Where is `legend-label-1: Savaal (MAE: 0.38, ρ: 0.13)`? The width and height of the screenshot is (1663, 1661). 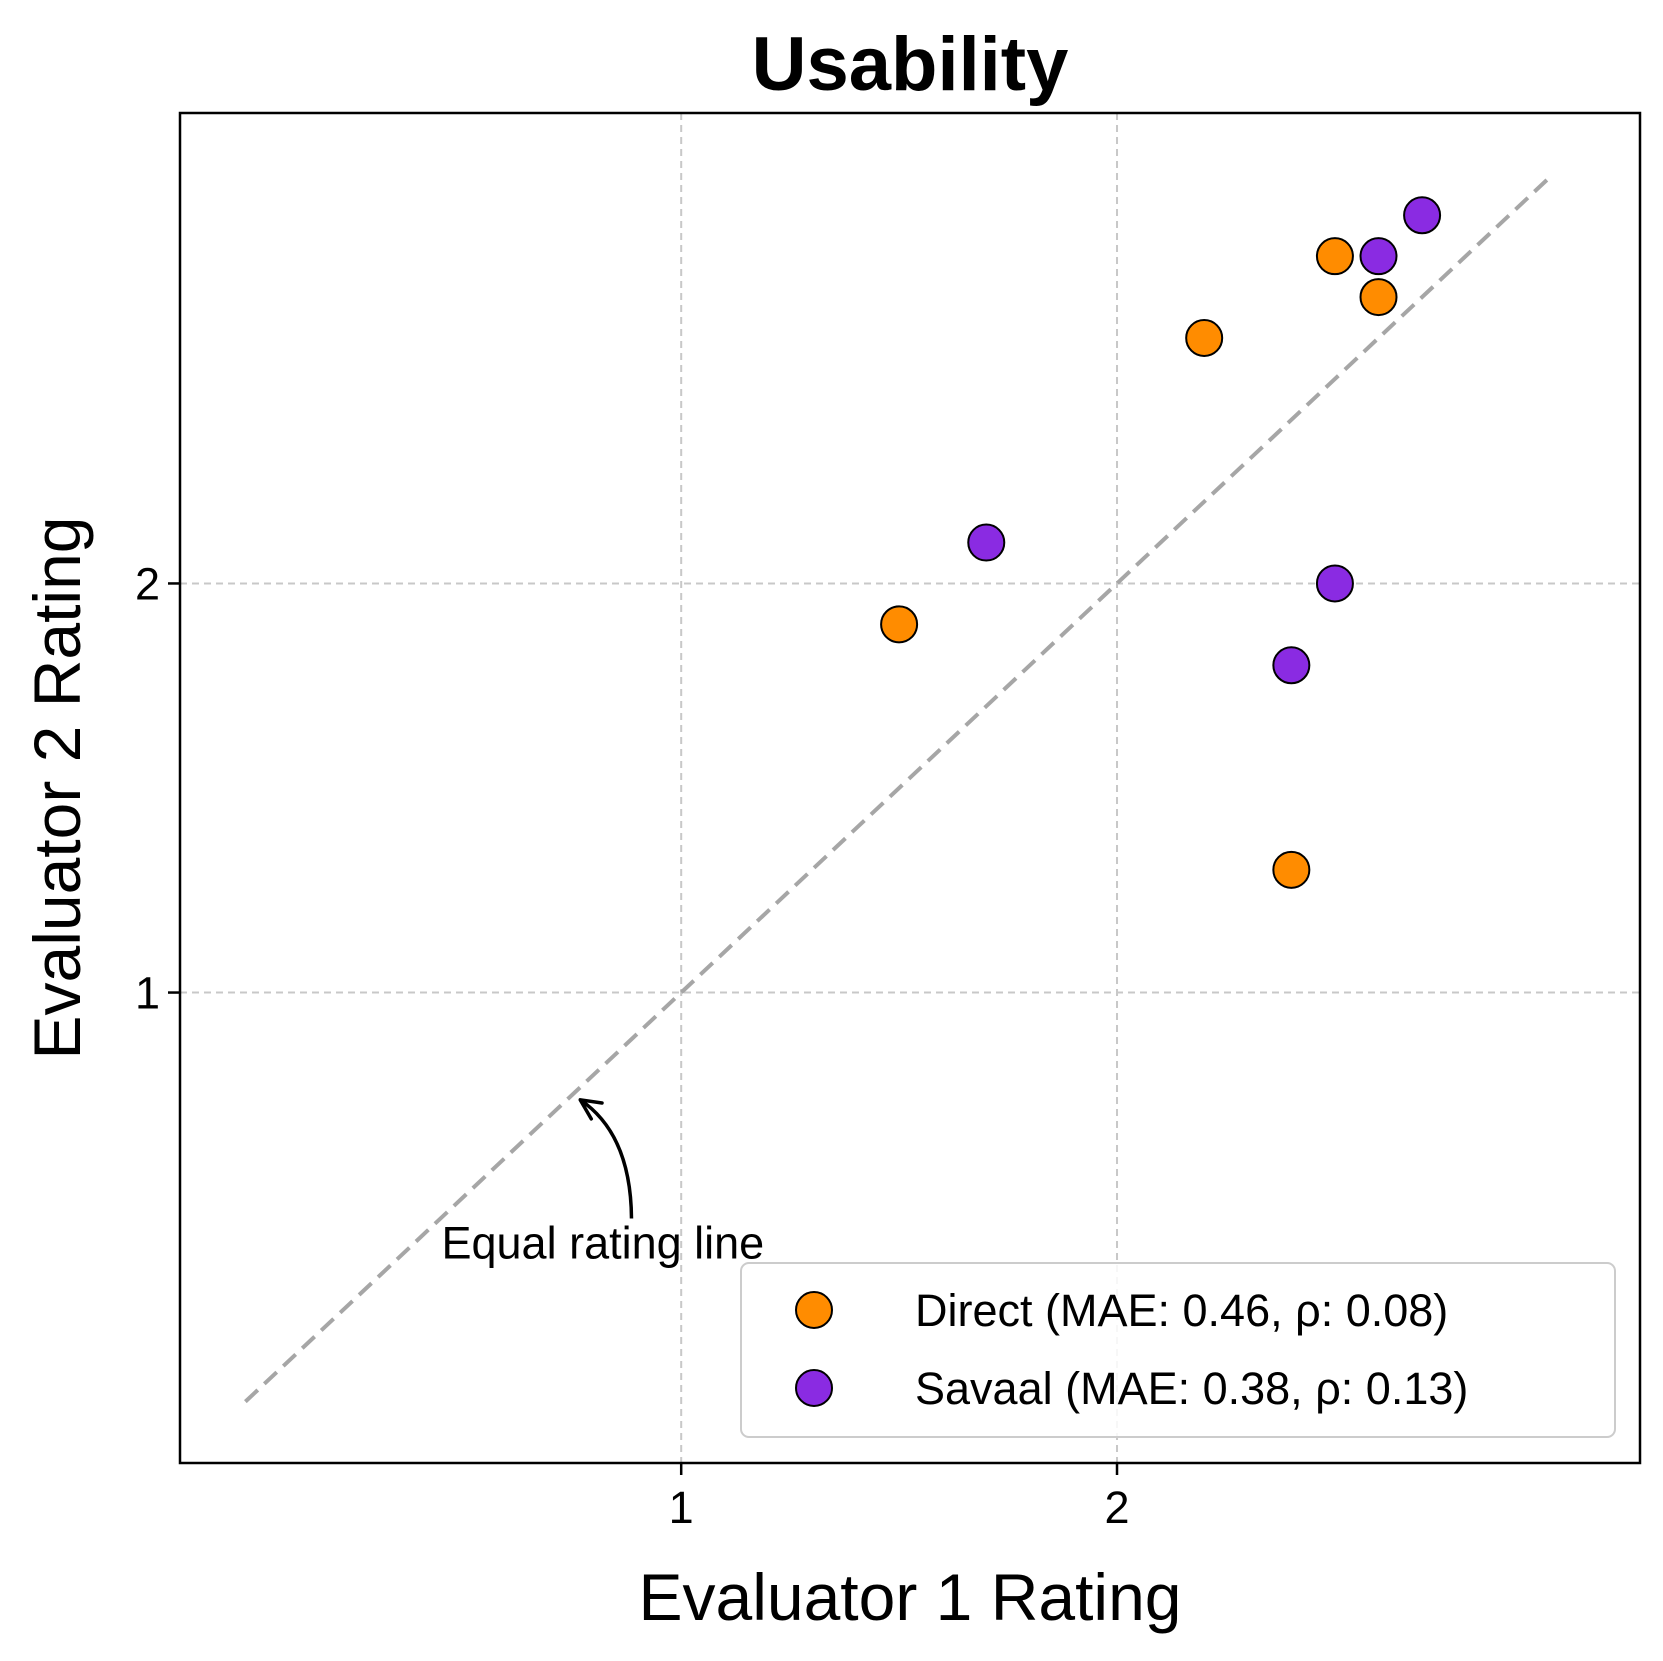
legend-label-1: Savaal (MAE: 0.38, ρ: 0.13) is located at coordinates (1191, 1388).